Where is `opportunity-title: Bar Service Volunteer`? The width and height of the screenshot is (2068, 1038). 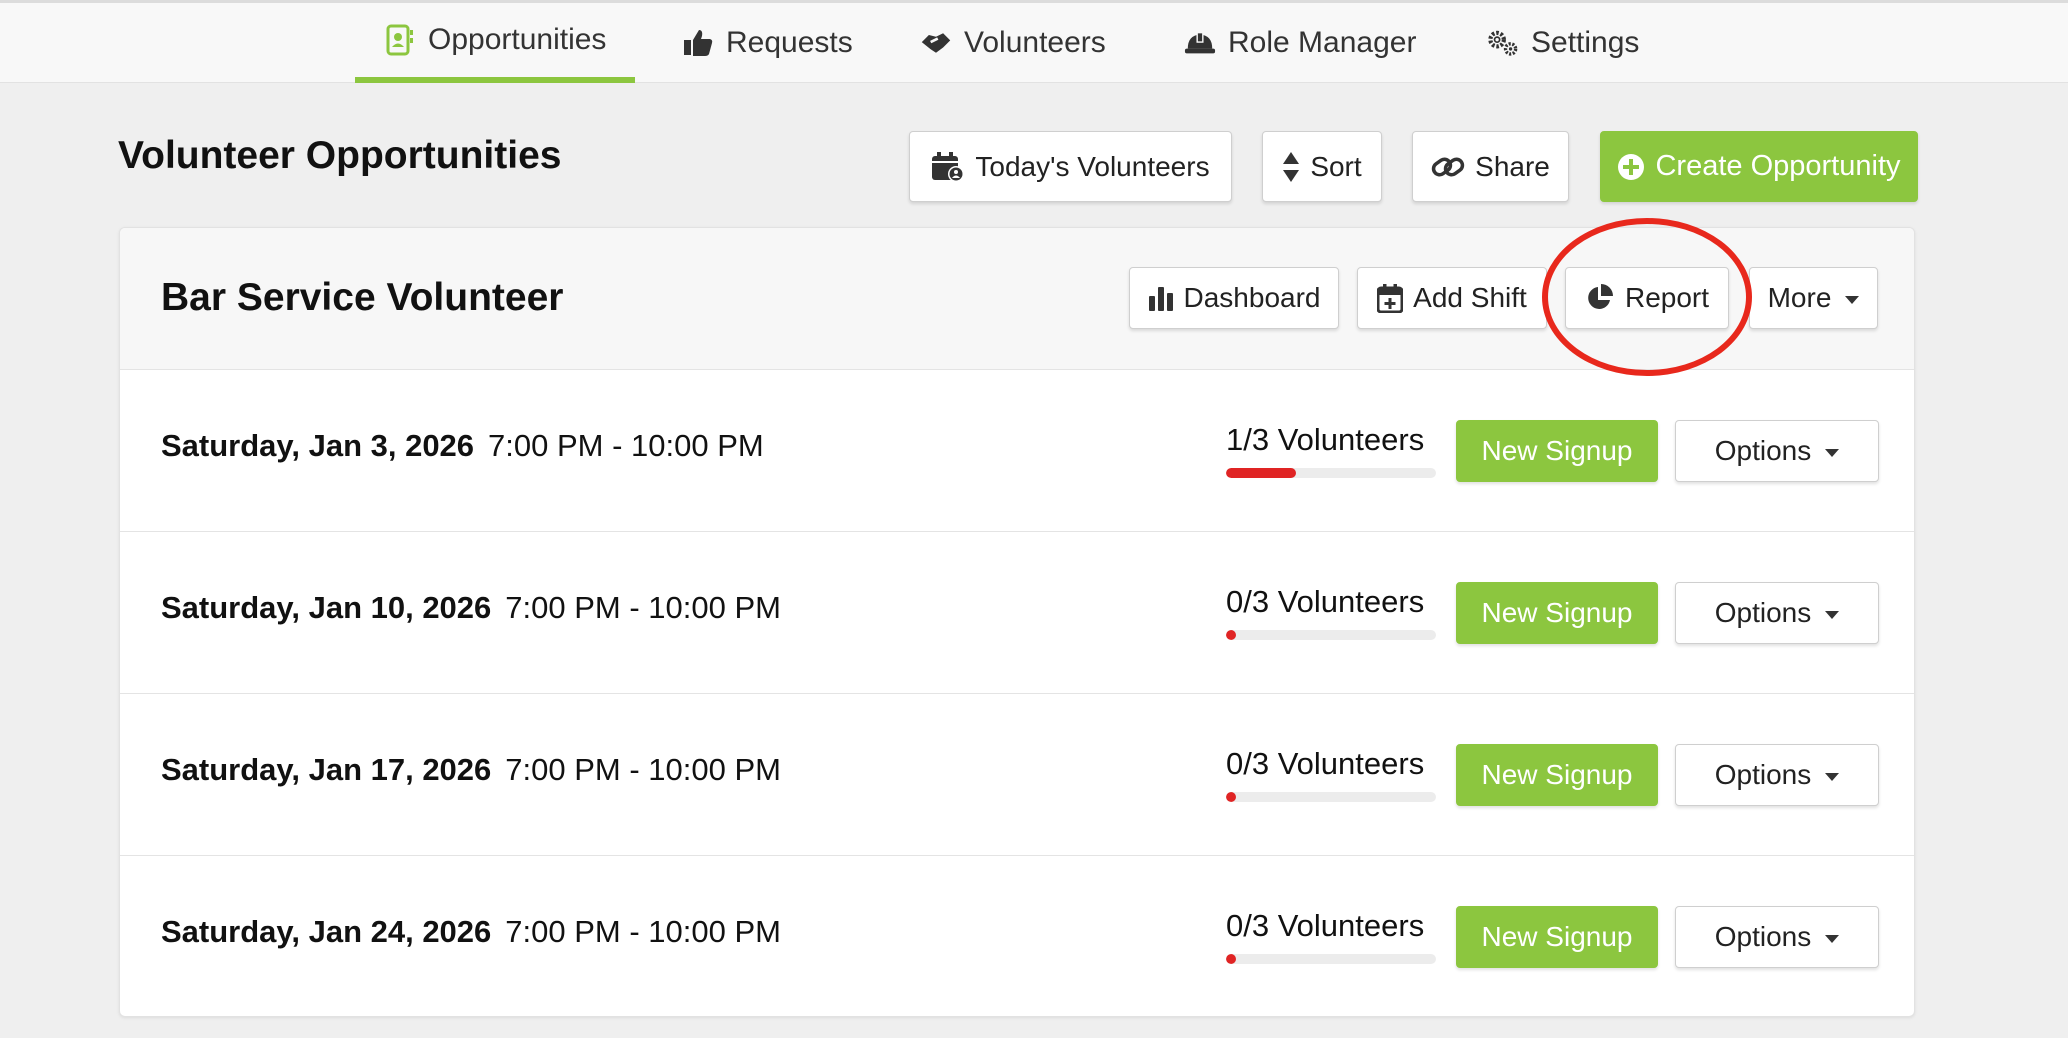
opportunity-title: Bar Service Volunteer is located at coordinates (362, 297).